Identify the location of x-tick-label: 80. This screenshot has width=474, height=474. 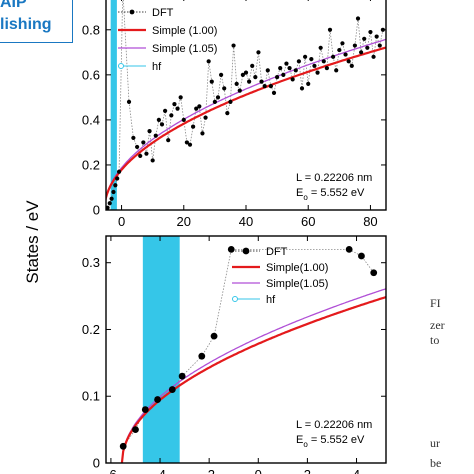
(370, 221).